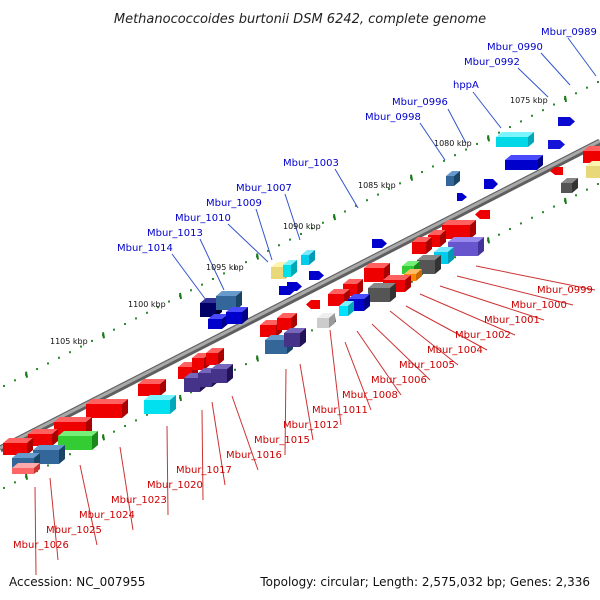 The height and width of the screenshot is (600, 600). I want to click on gene-label: hppA, so click(466, 85).